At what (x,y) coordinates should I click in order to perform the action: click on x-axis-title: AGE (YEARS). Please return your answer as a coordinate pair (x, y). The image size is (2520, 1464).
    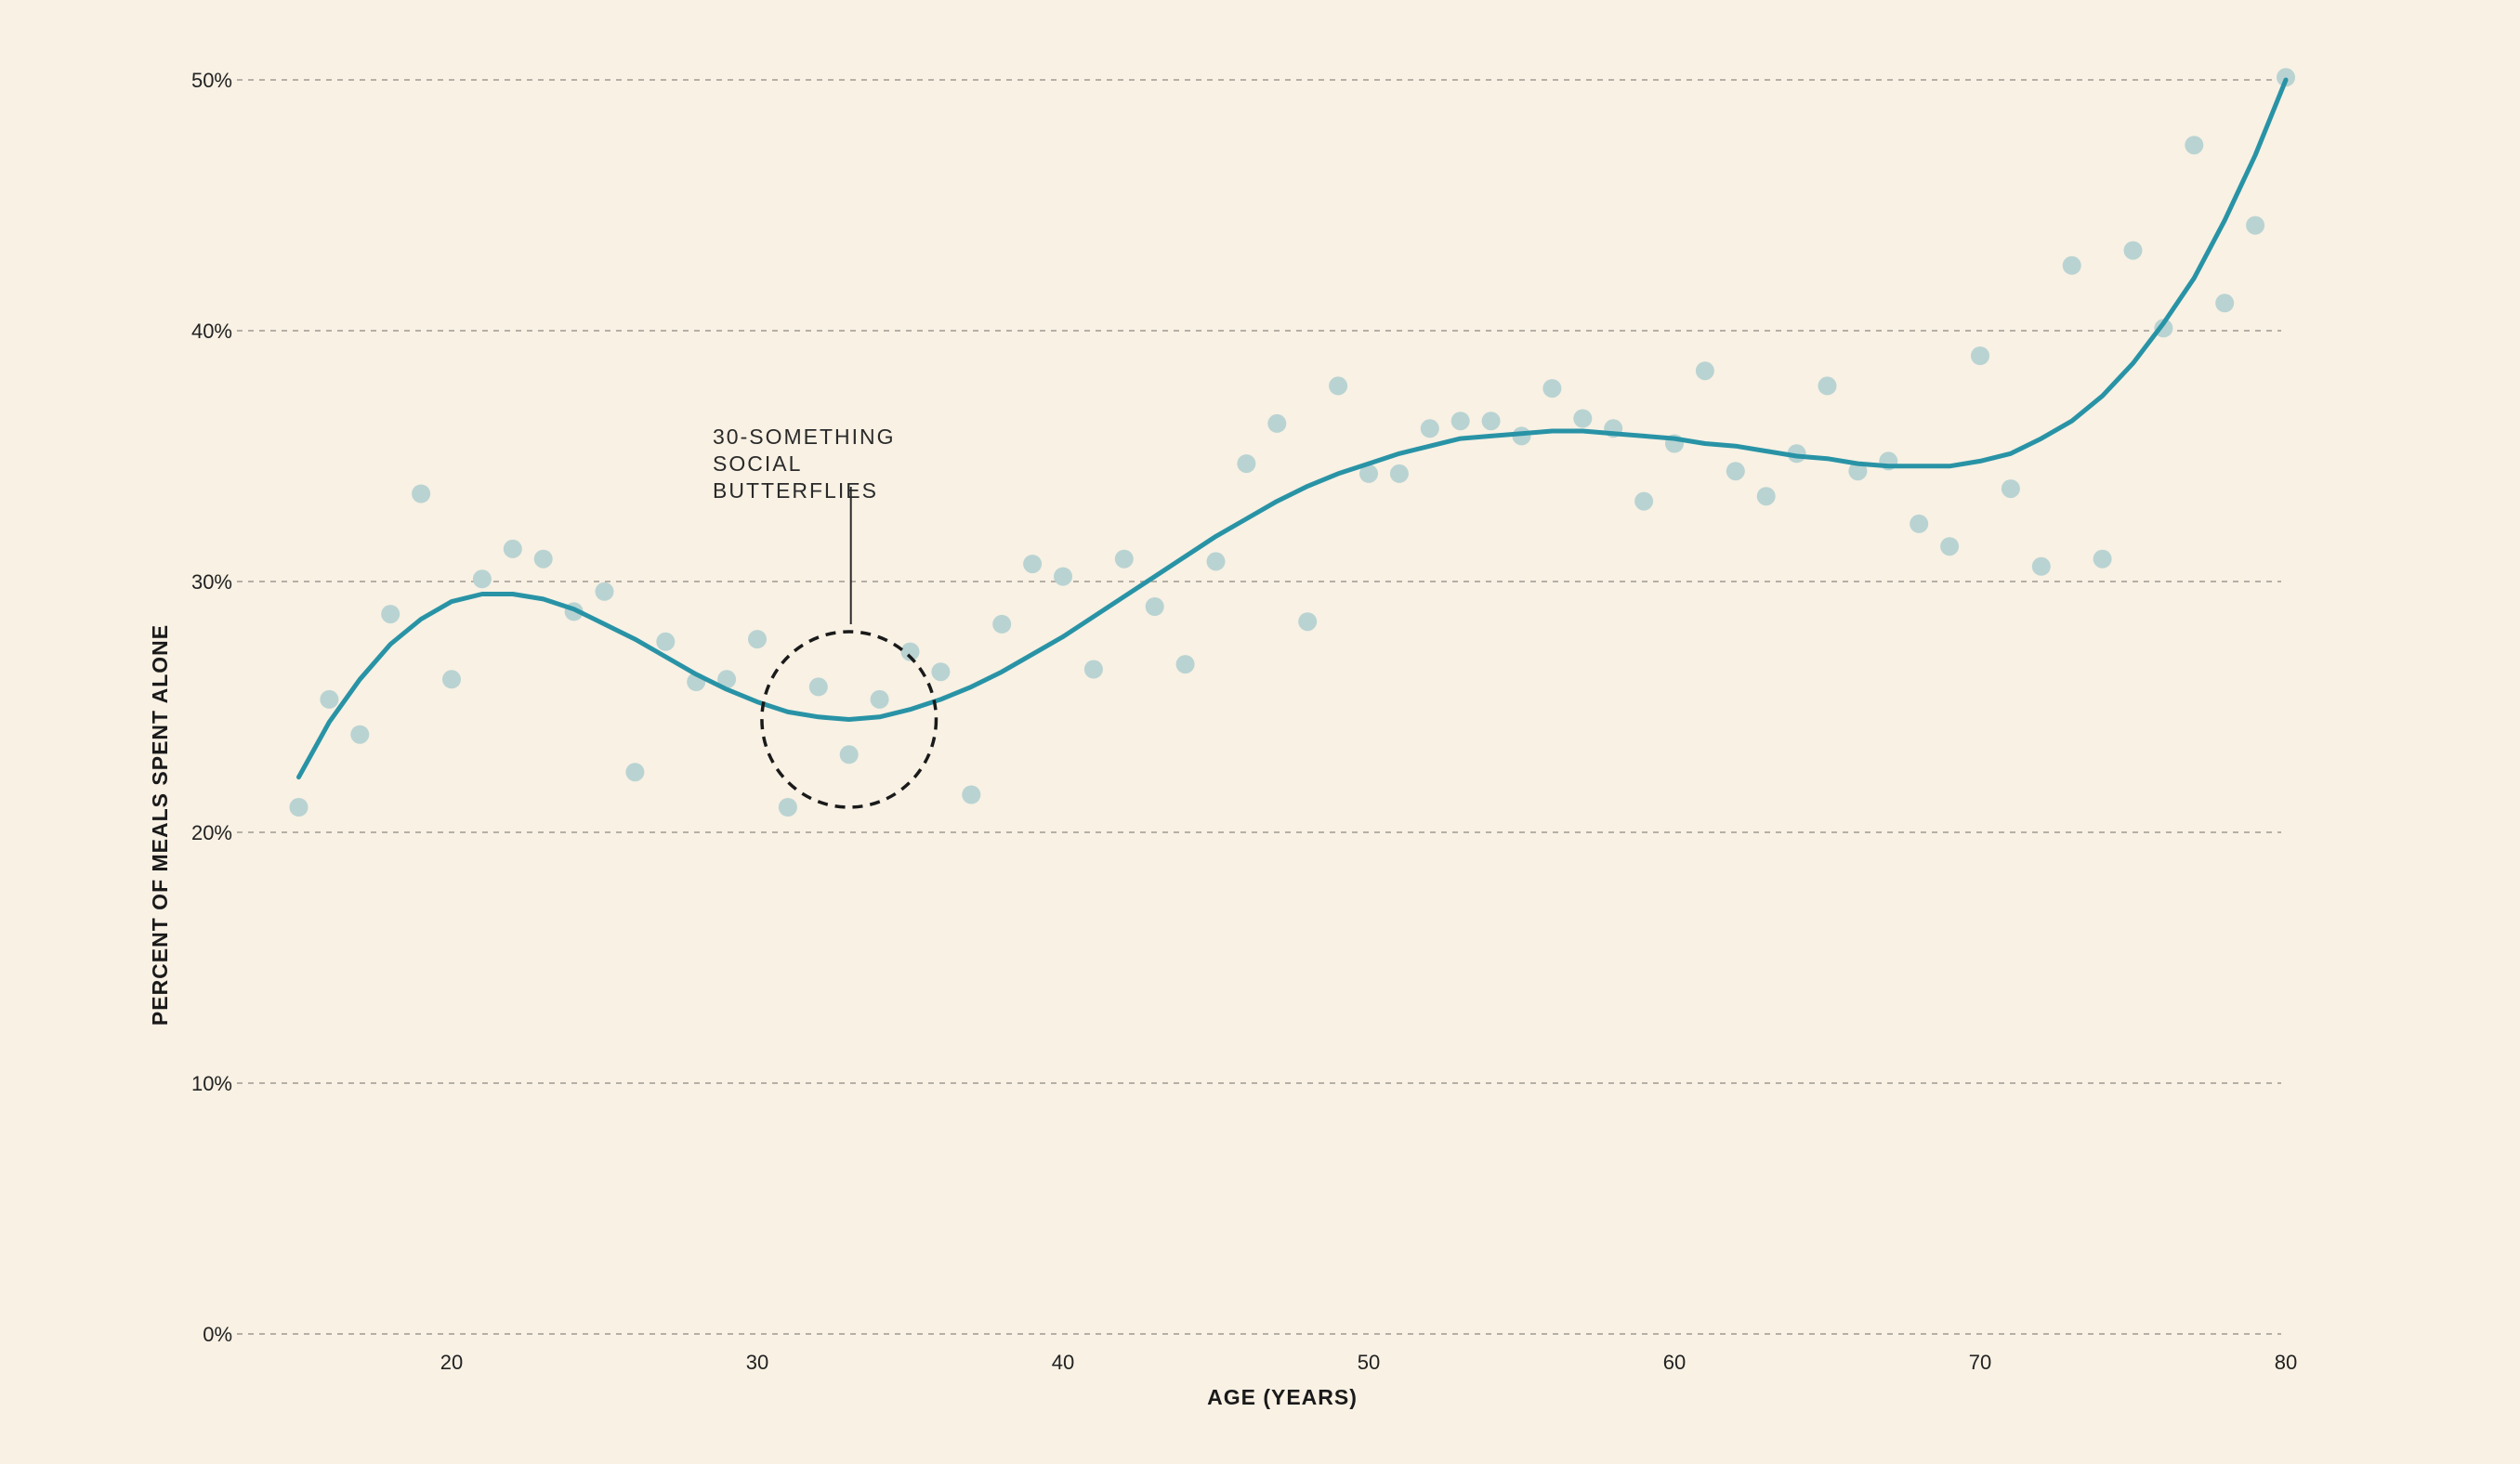
    Looking at the image, I should click on (1282, 1397).